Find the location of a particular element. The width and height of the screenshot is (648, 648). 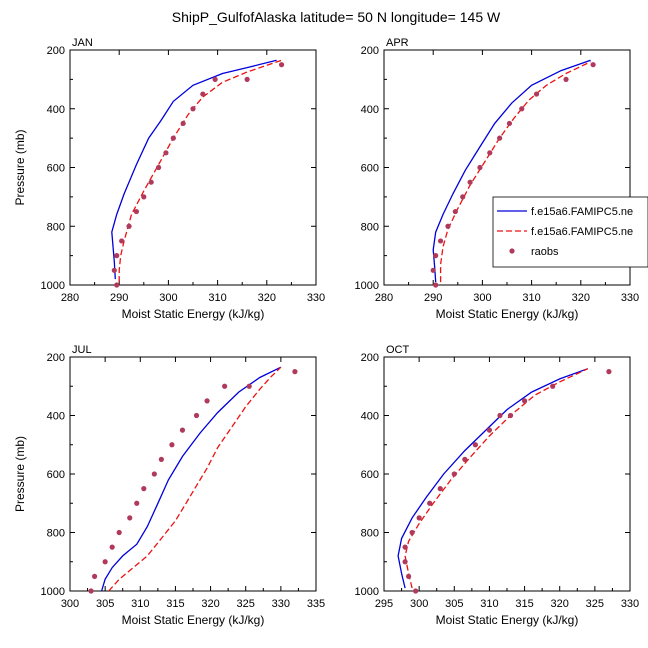

legend-entry: raobs is located at coordinates (545, 252).